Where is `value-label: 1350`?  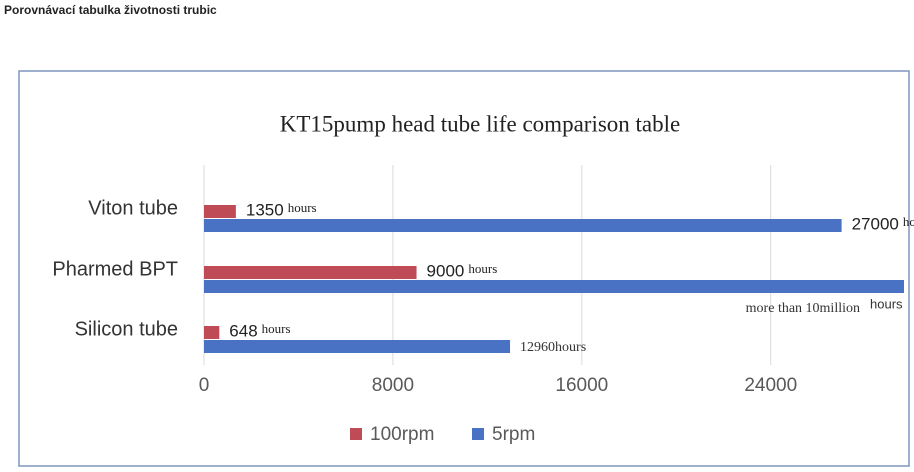
value-label: 1350 is located at coordinates (265, 209).